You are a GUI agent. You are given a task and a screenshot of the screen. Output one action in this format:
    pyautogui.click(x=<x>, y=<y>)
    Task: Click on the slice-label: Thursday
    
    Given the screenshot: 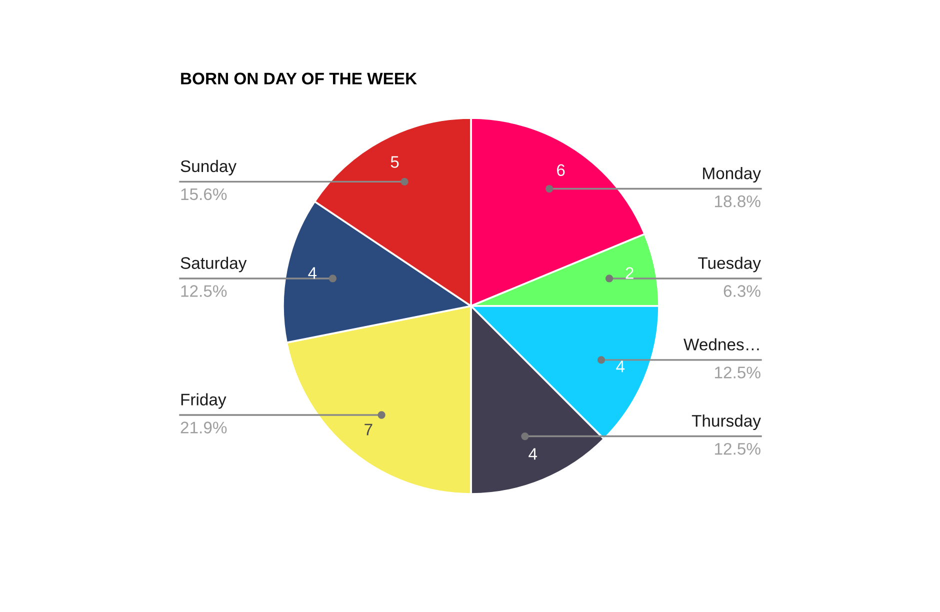 What is the action you would take?
    pyautogui.click(x=726, y=422)
    